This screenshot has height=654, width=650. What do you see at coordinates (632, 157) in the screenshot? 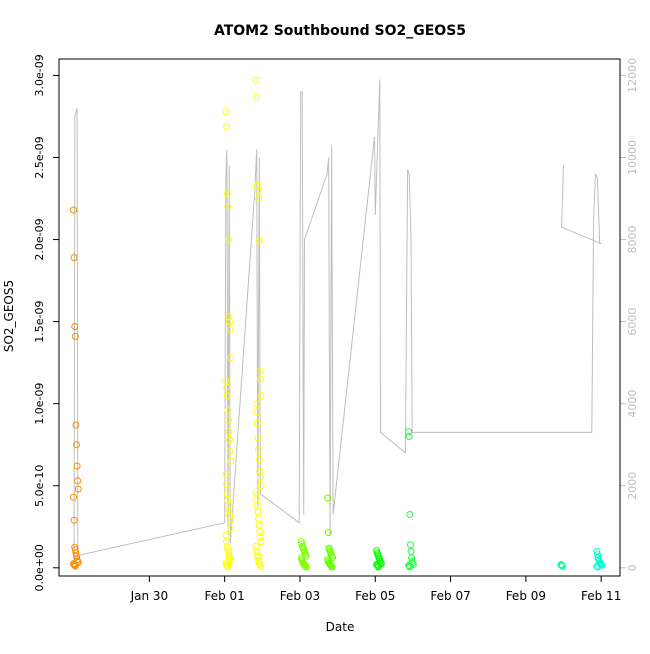
I see `y2-tick-label: 10000` at bounding box center [632, 157].